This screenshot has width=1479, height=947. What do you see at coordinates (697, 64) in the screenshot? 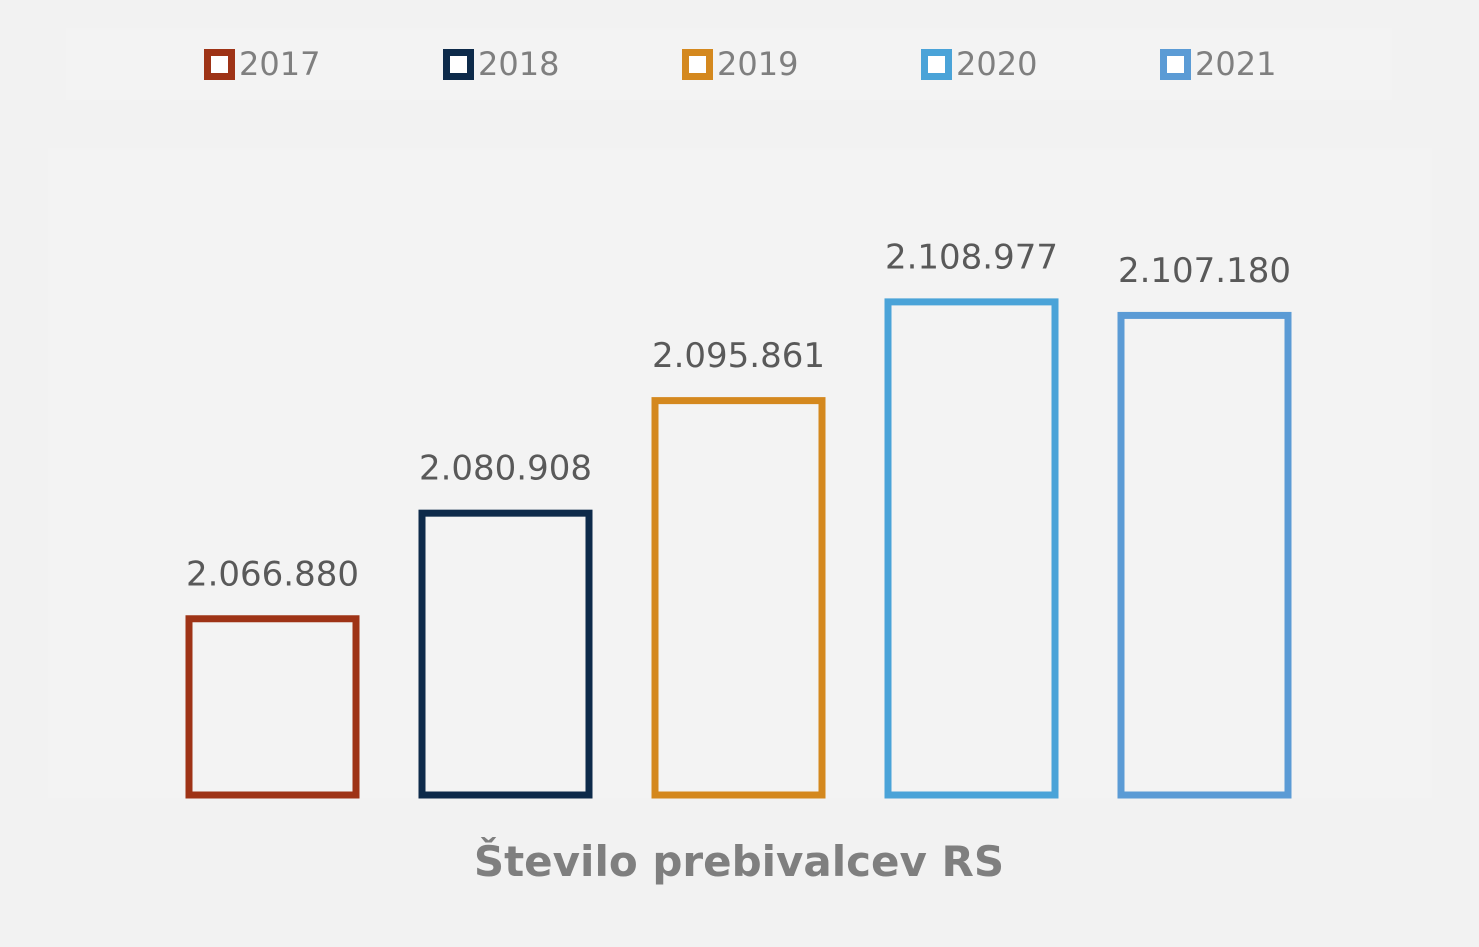
I see `legend-swatch-2019` at bounding box center [697, 64].